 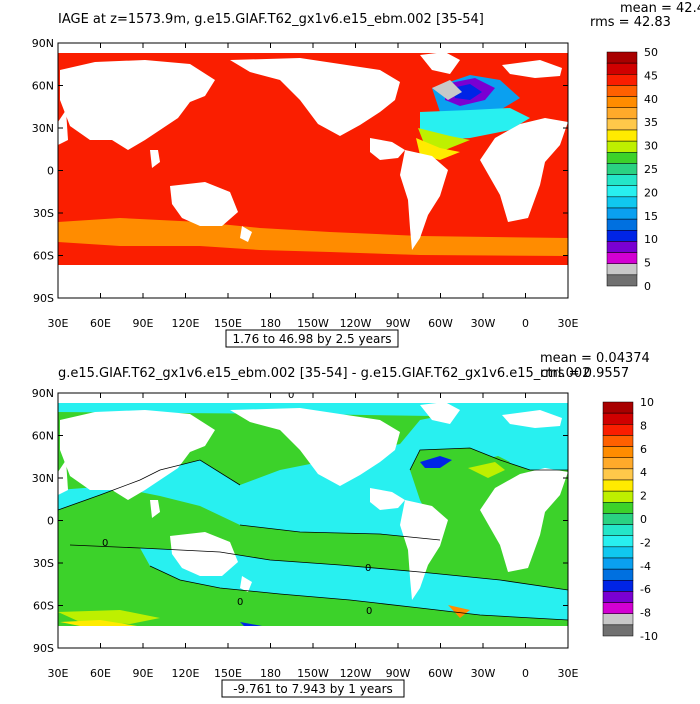 What do you see at coordinates (595, 358) in the screenshot?
I see `panel-2-mean: mean = 0.04374` at bounding box center [595, 358].